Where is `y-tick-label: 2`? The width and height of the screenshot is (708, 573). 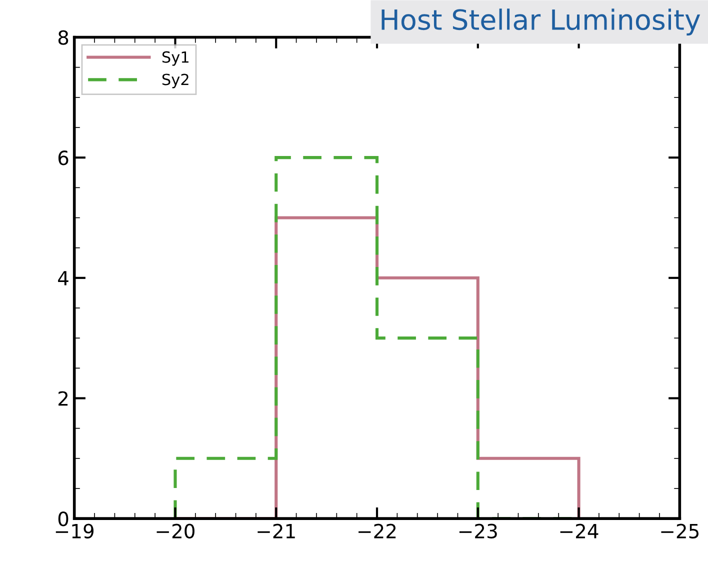
y-tick-label: 2 is located at coordinates (63, 398).